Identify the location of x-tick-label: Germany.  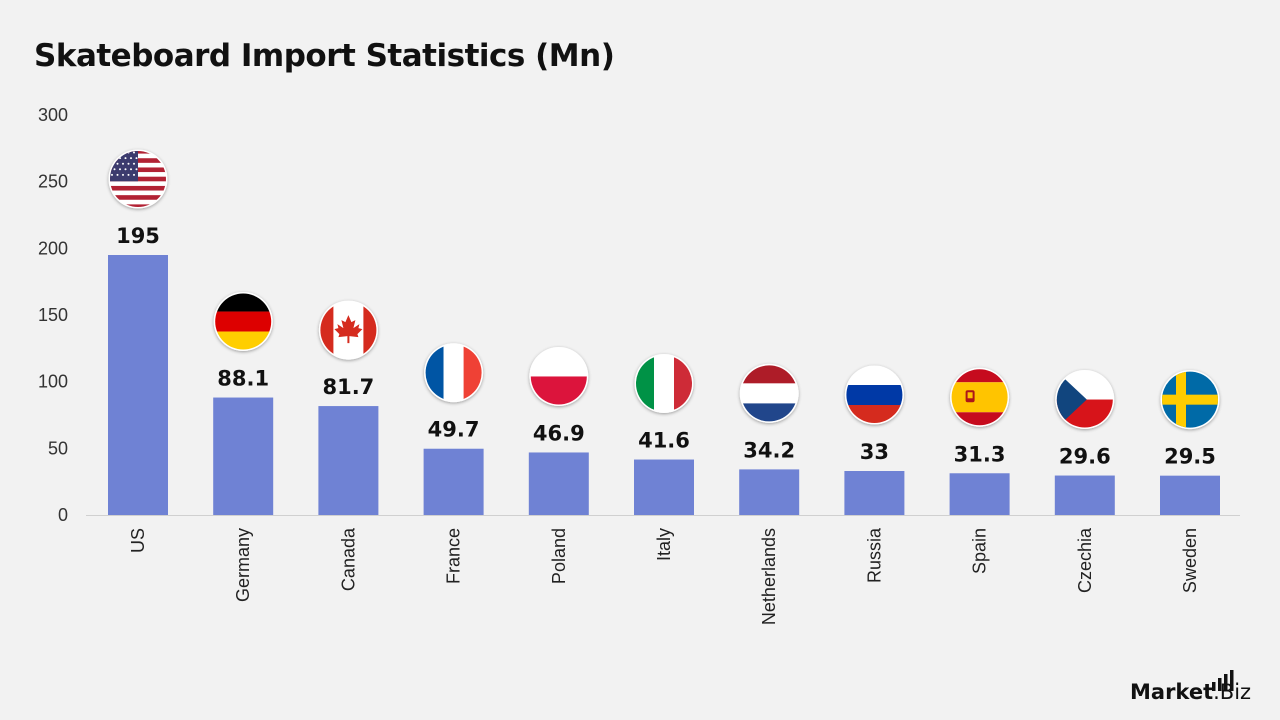
(243, 565).